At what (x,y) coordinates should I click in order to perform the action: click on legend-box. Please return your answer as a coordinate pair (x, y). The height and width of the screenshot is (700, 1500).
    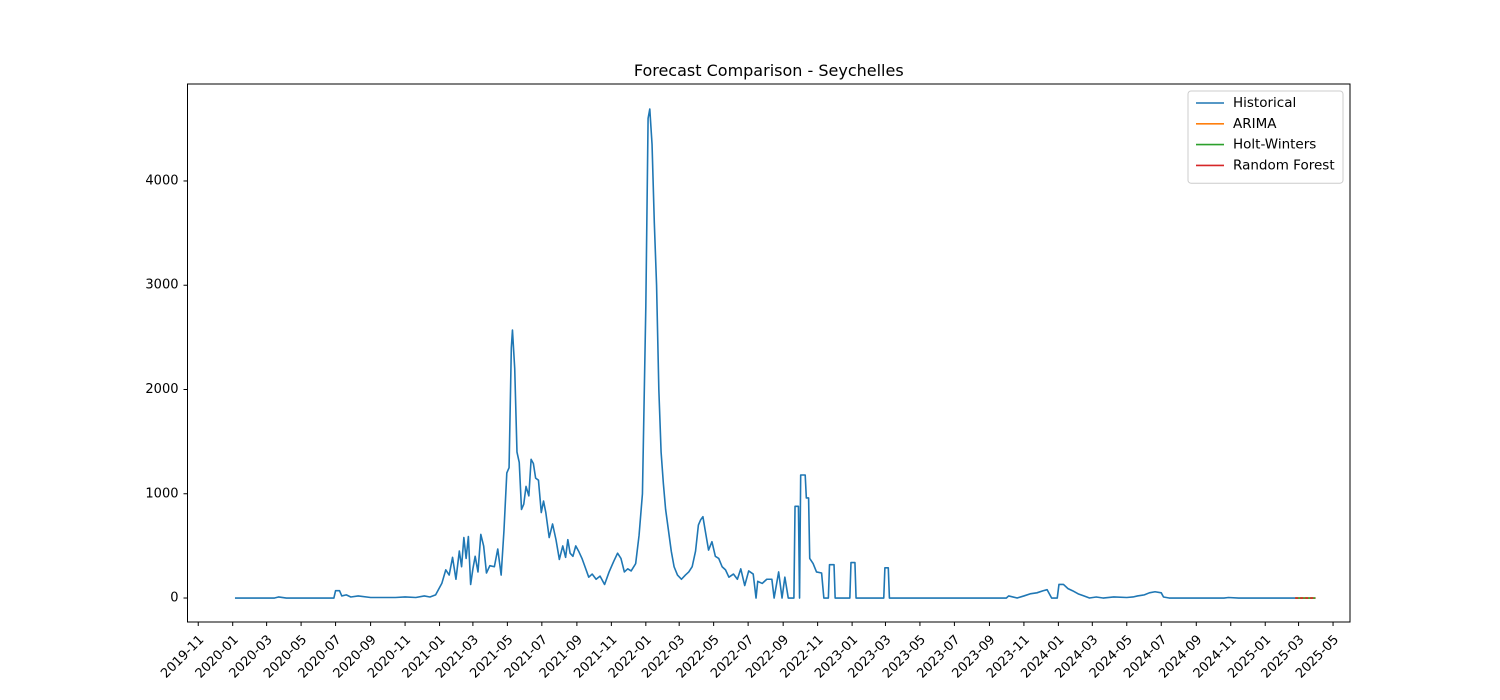
    Looking at the image, I should click on (1265, 137).